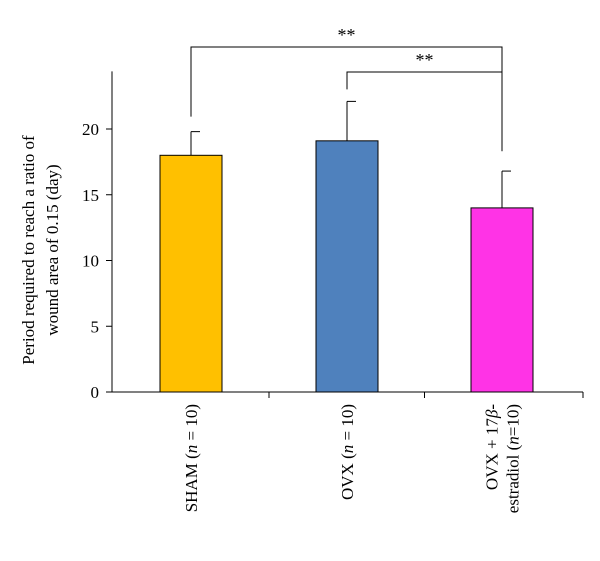 The width and height of the screenshot is (600, 561). Describe the element at coordinates (492, 447) in the screenshot. I see `x-tick-label: OVX + 17β-` at that location.